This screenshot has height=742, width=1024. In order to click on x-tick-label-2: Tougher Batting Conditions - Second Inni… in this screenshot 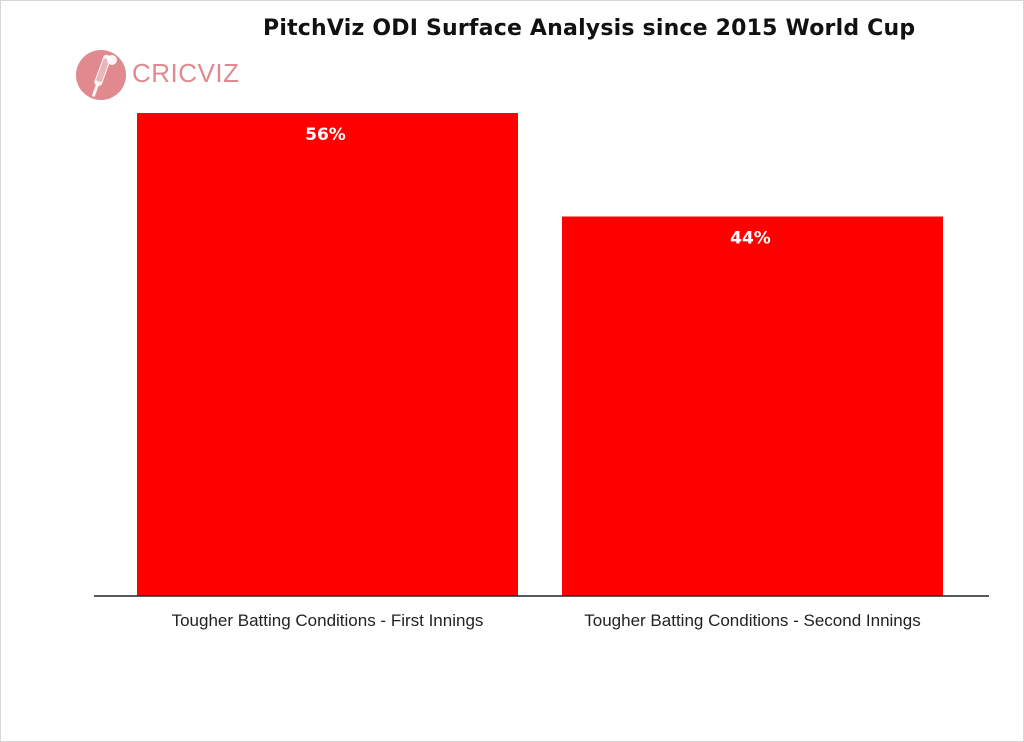, I will do `click(752, 620)`.